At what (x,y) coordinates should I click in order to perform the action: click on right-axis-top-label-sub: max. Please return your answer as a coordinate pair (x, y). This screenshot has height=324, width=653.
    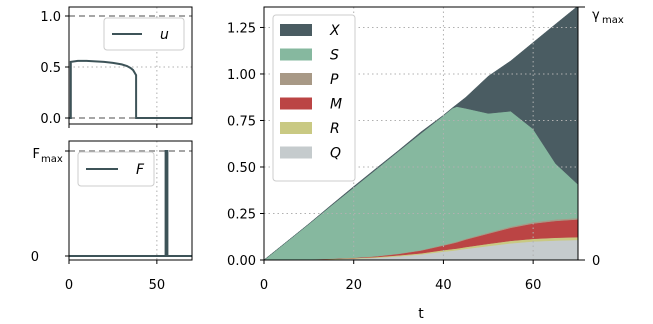
    Looking at the image, I should click on (613, 20).